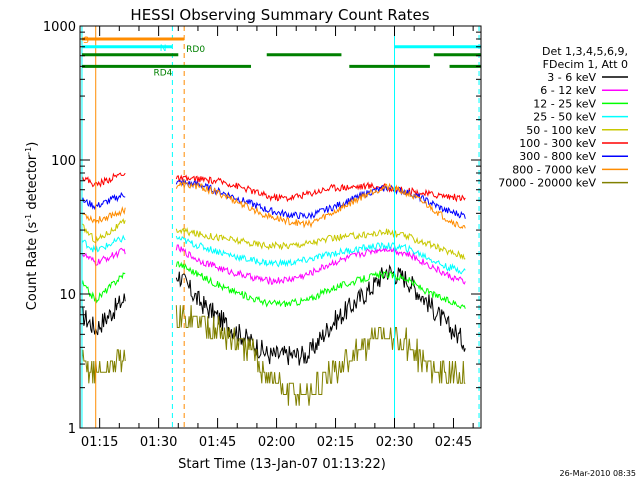 The height and width of the screenshot is (484, 640). Describe the element at coordinates (158, 442) in the screenshot. I see `x-tick-label: 01:30` at that location.